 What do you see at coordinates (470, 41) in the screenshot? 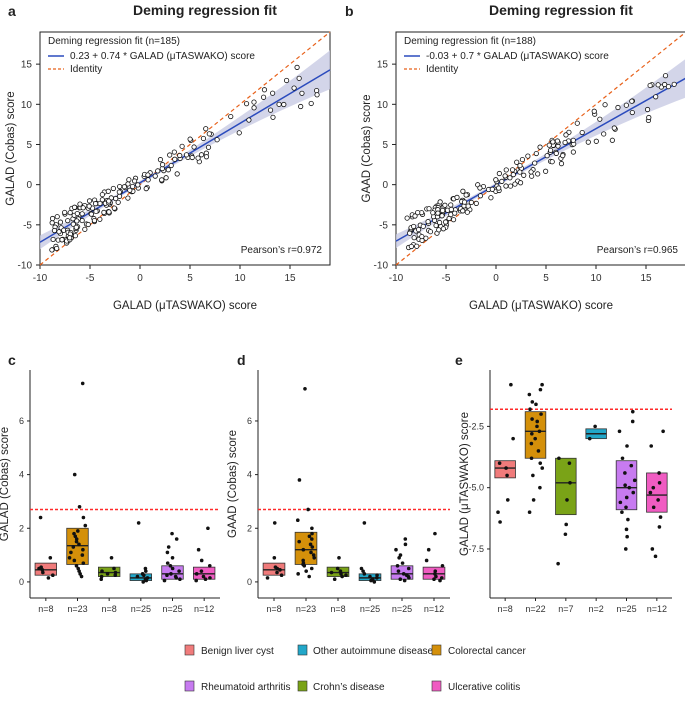
I see `legend-title: Deming regression fit (n=188)` at bounding box center [470, 41].